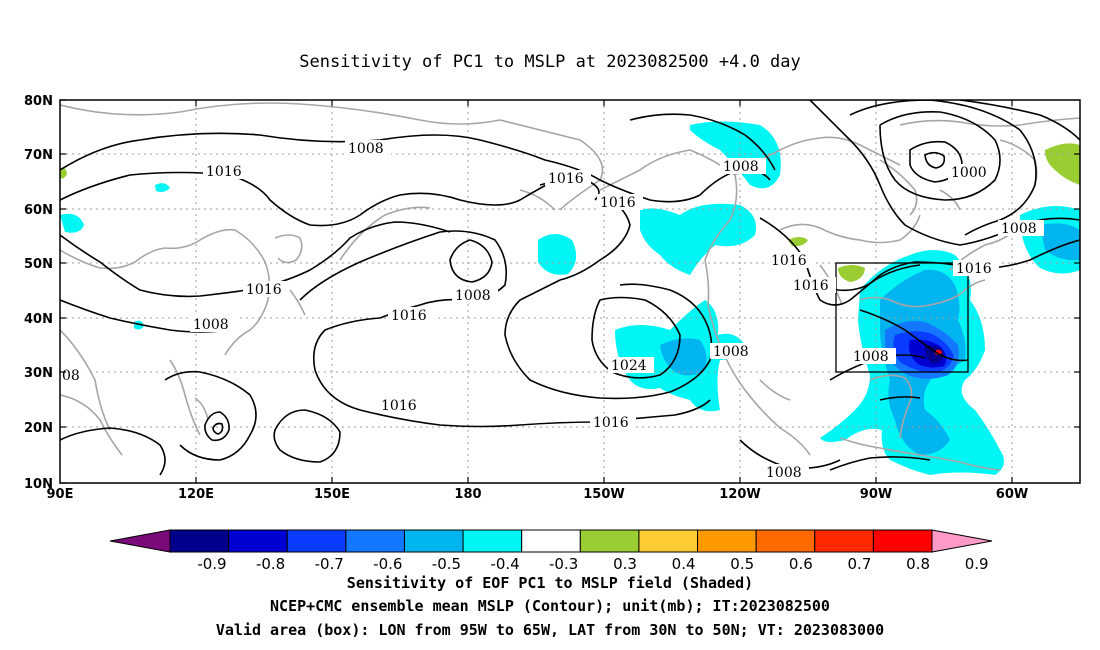  I want to click on colorbar-label: 0.7, so click(860, 564).